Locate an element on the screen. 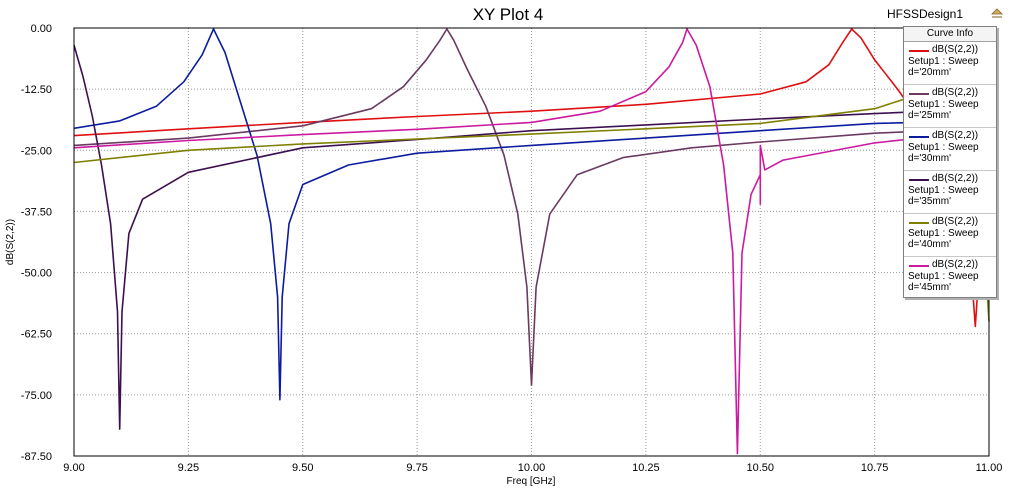  y-axis-label: dB(S(2,2)) is located at coordinates (10, 242).